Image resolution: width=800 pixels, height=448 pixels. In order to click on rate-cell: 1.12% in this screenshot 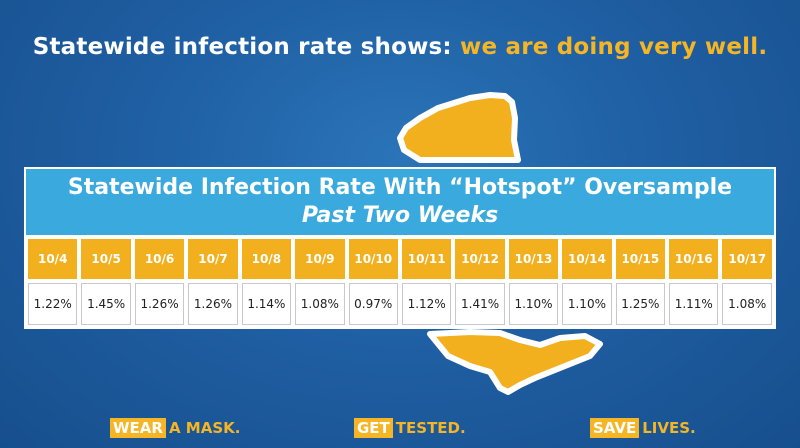, I will do `click(426, 304)`.